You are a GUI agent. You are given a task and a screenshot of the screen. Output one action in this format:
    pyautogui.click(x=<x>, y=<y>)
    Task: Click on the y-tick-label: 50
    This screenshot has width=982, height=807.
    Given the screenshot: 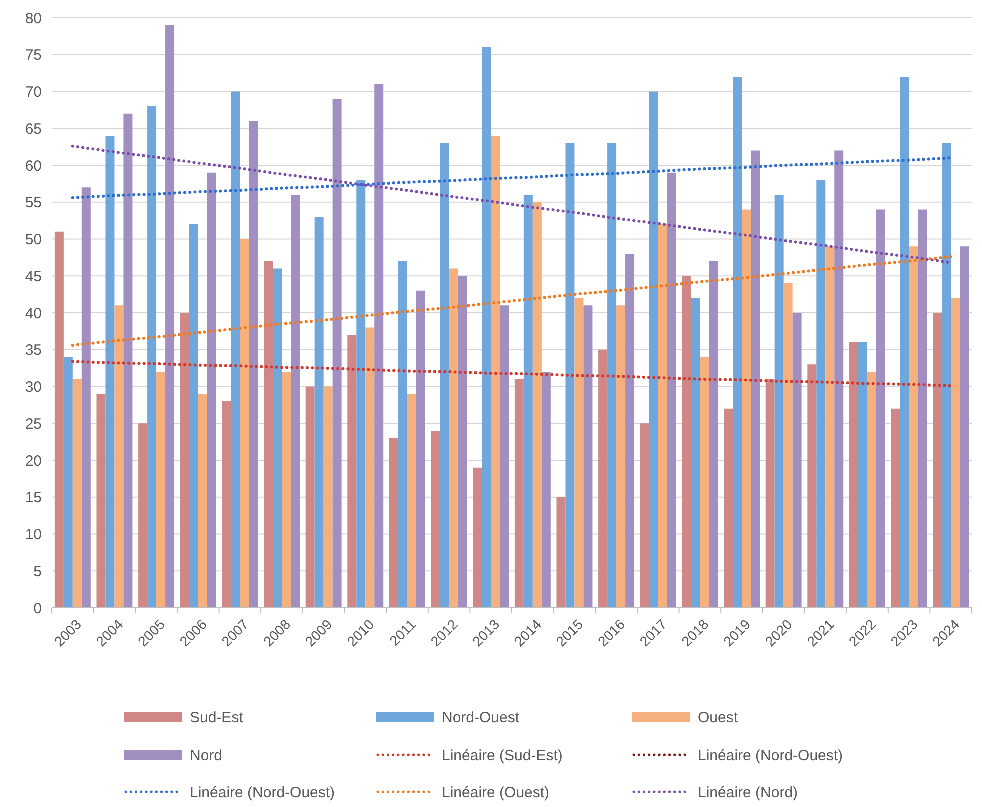 What is the action you would take?
    pyautogui.click(x=33, y=240)
    